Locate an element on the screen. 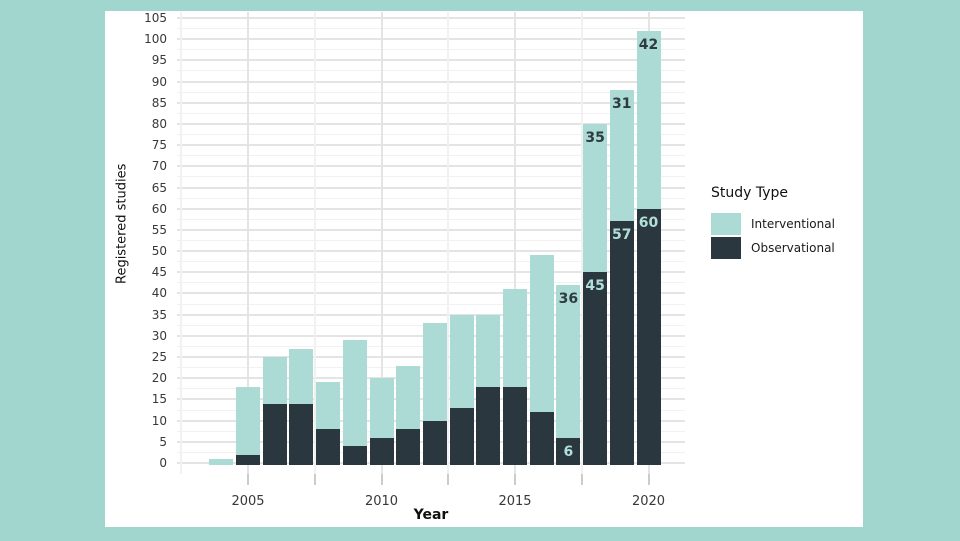 Image resolution: width=960 pixels, height=541 pixels. bar-value-label-observational: 45 is located at coordinates (595, 286).